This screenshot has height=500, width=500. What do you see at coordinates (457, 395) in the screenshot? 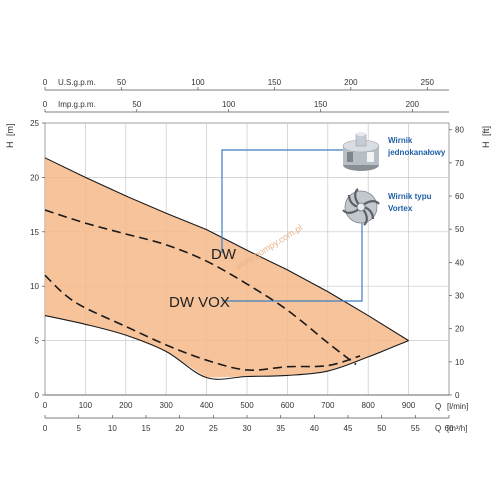
I see `right-tick-label-0: 0` at bounding box center [457, 395].